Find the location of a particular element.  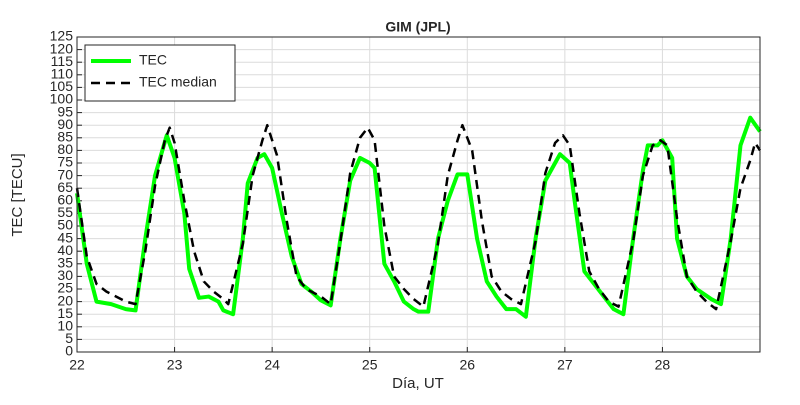

y-tick-label: 85 is located at coordinates (65, 137).